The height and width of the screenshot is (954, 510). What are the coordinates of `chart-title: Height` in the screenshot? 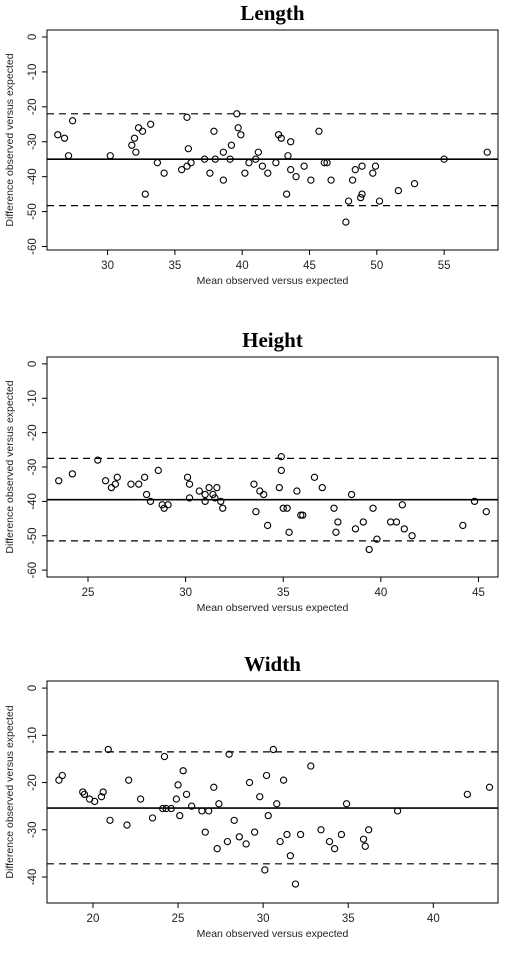 It's located at (272, 340).